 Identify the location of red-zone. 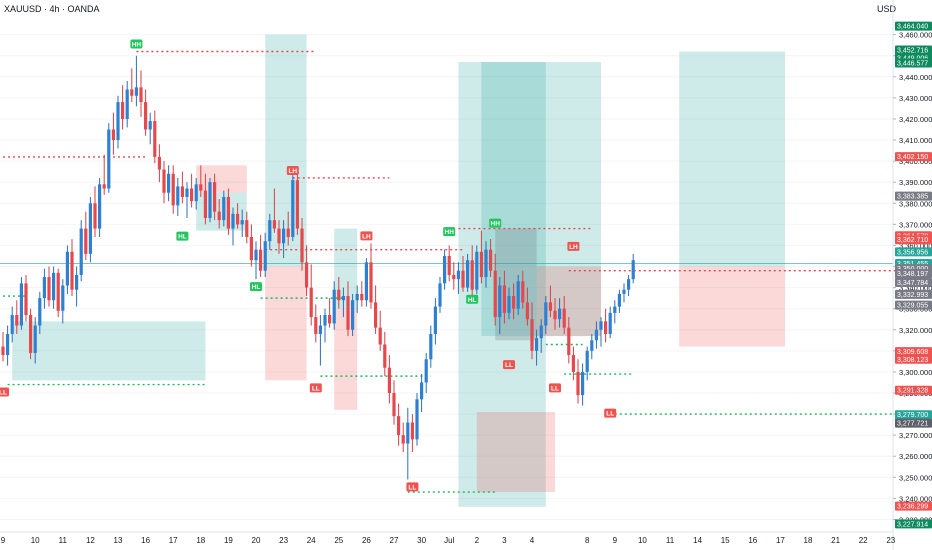
(286, 323).